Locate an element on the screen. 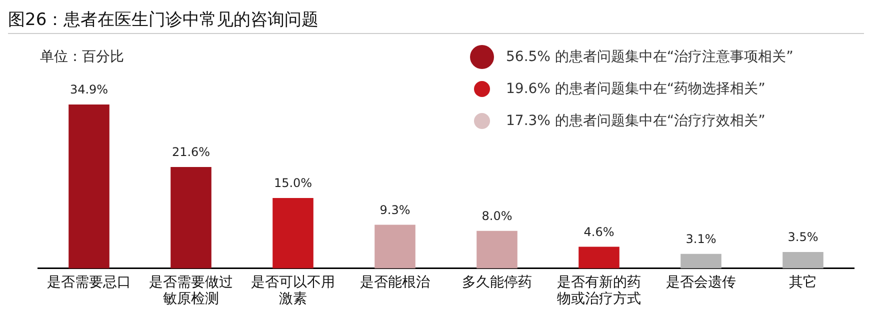 Image resolution: width=872 pixels, height=323 pixels. x-tick-label: 多久能停药 is located at coordinates (497, 282).